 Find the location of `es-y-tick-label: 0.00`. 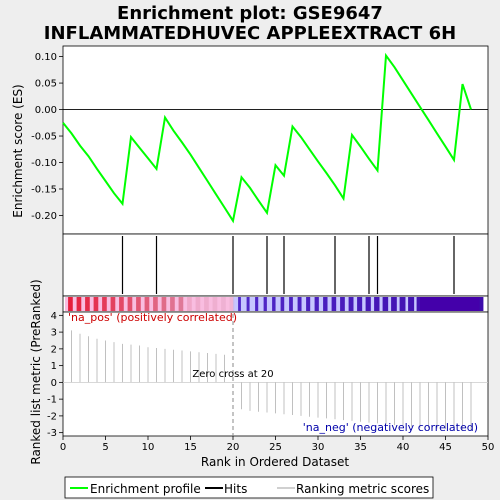

es-y-tick-label: 0.00 is located at coordinates (46, 110).